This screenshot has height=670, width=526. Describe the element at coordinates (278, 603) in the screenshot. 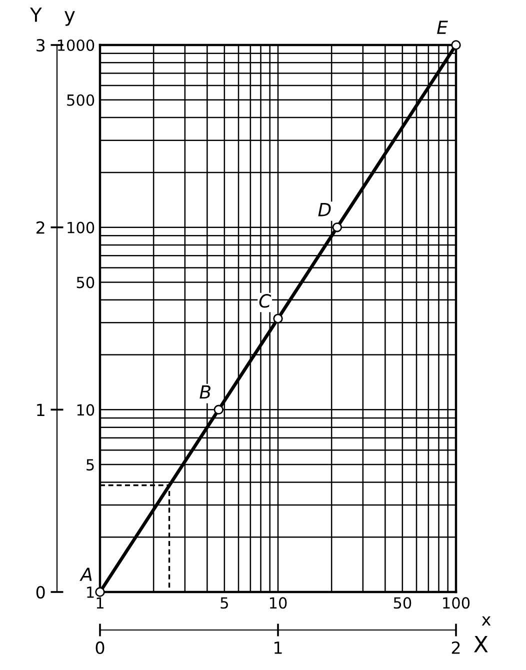

I see `x-tick-label: 10` at that location.